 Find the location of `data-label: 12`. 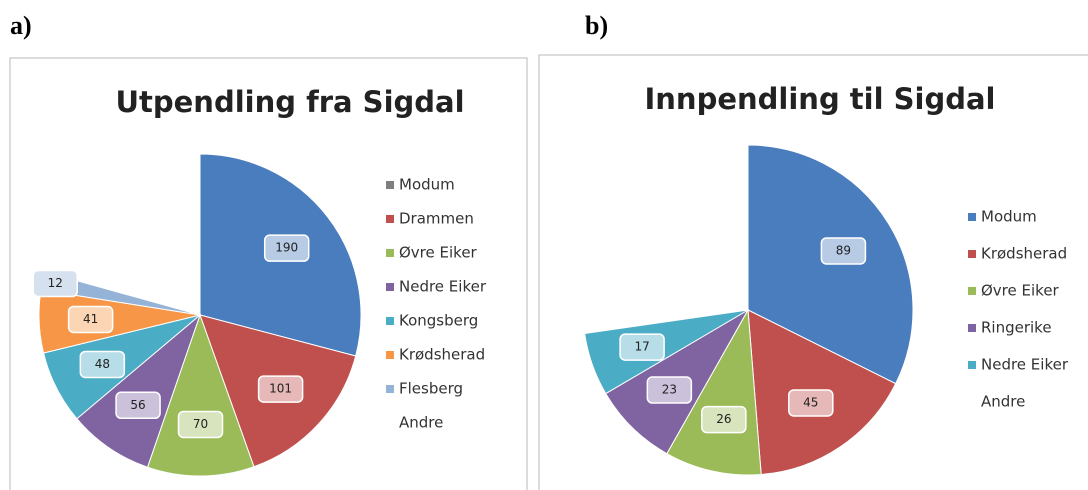

data-label: 12 is located at coordinates (55, 283).